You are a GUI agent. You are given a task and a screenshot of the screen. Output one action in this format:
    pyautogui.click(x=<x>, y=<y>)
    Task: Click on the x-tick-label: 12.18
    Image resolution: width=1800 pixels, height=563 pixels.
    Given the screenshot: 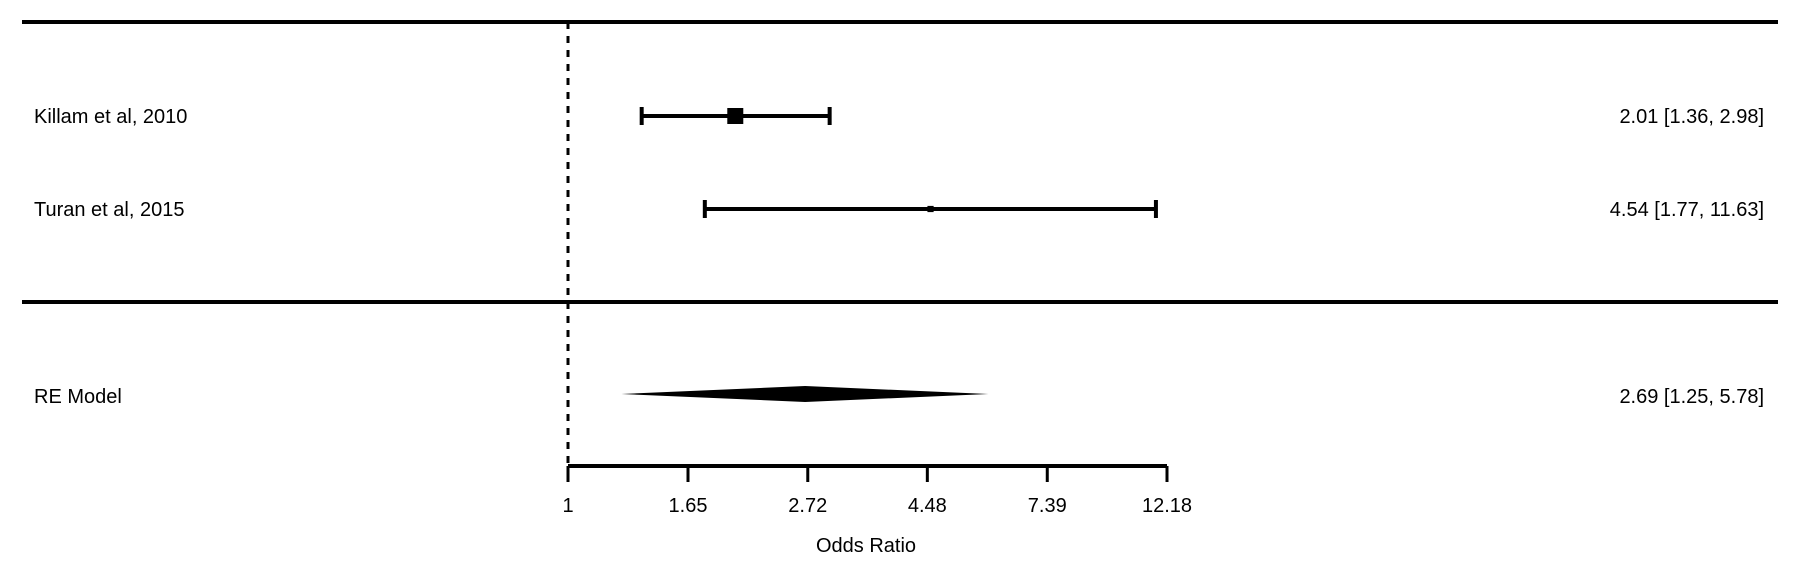 What is the action you would take?
    pyautogui.click(x=1167, y=506)
    